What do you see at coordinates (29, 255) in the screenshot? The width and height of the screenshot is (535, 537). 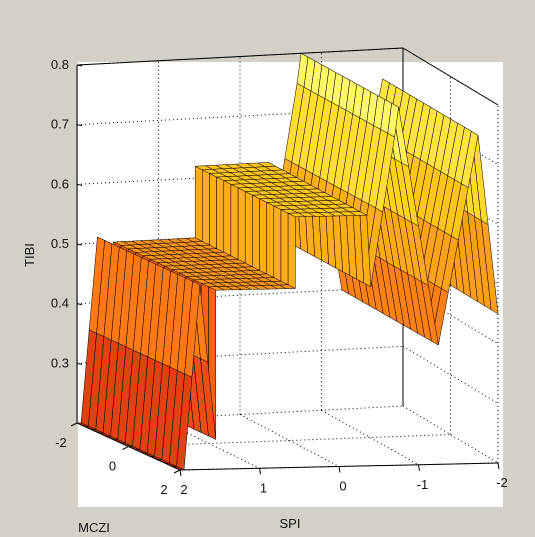 I see `z-axis-label: TIBI` at bounding box center [29, 255].